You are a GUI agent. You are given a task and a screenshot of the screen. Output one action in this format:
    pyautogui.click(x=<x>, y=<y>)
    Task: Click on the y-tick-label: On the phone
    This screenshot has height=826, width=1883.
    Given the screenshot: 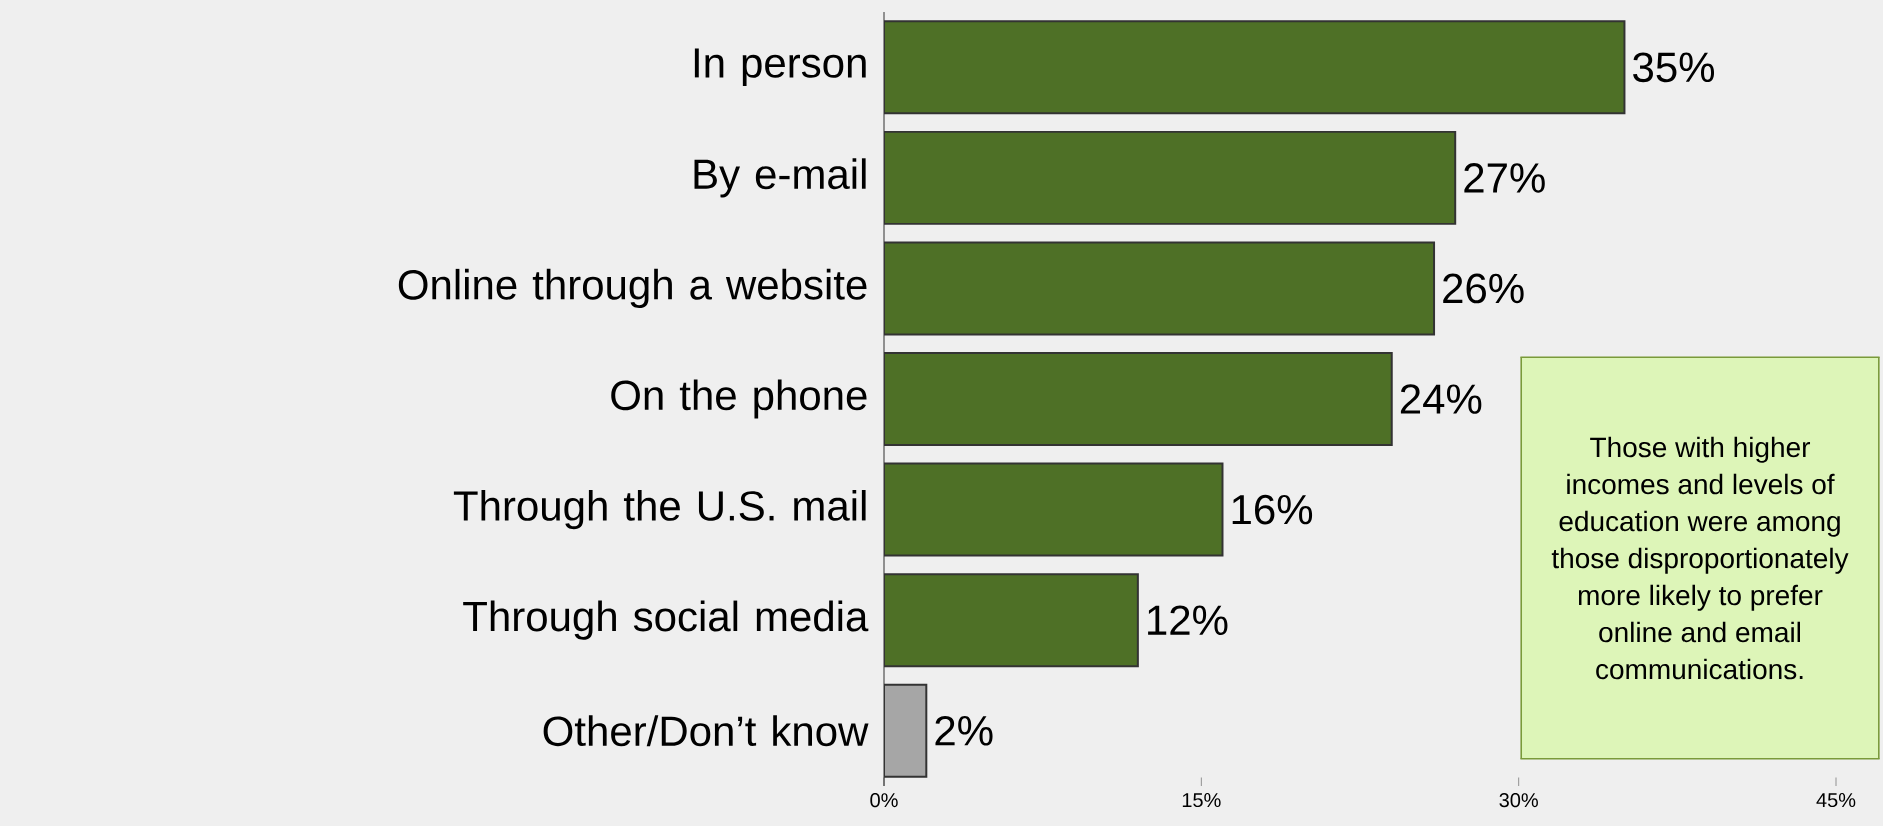 What is the action you would take?
    pyautogui.click(x=739, y=399)
    